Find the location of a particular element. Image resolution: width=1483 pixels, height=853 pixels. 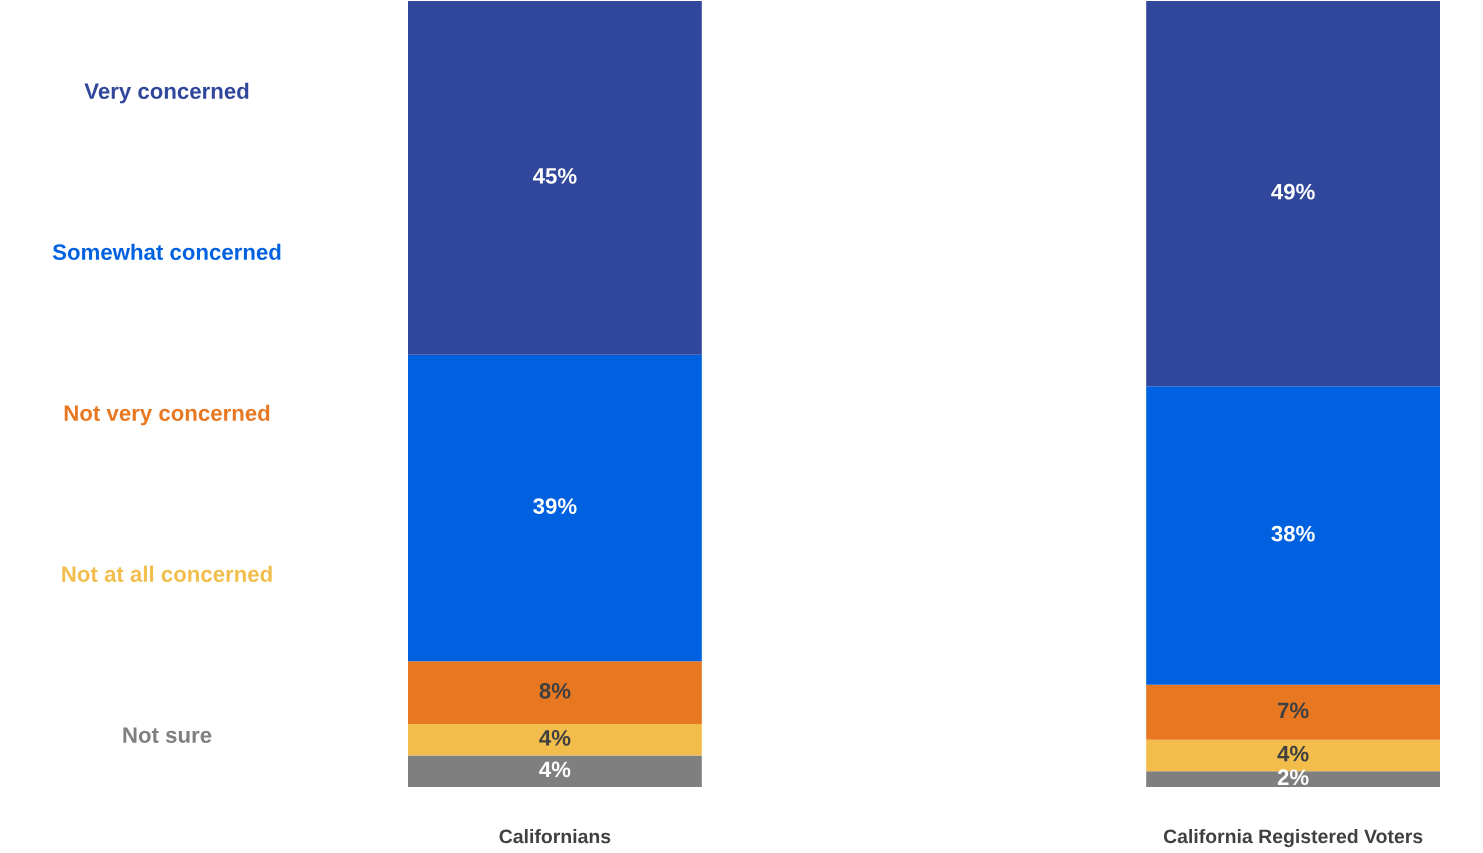

text: Not at all concerned is located at coordinates (167, 573).